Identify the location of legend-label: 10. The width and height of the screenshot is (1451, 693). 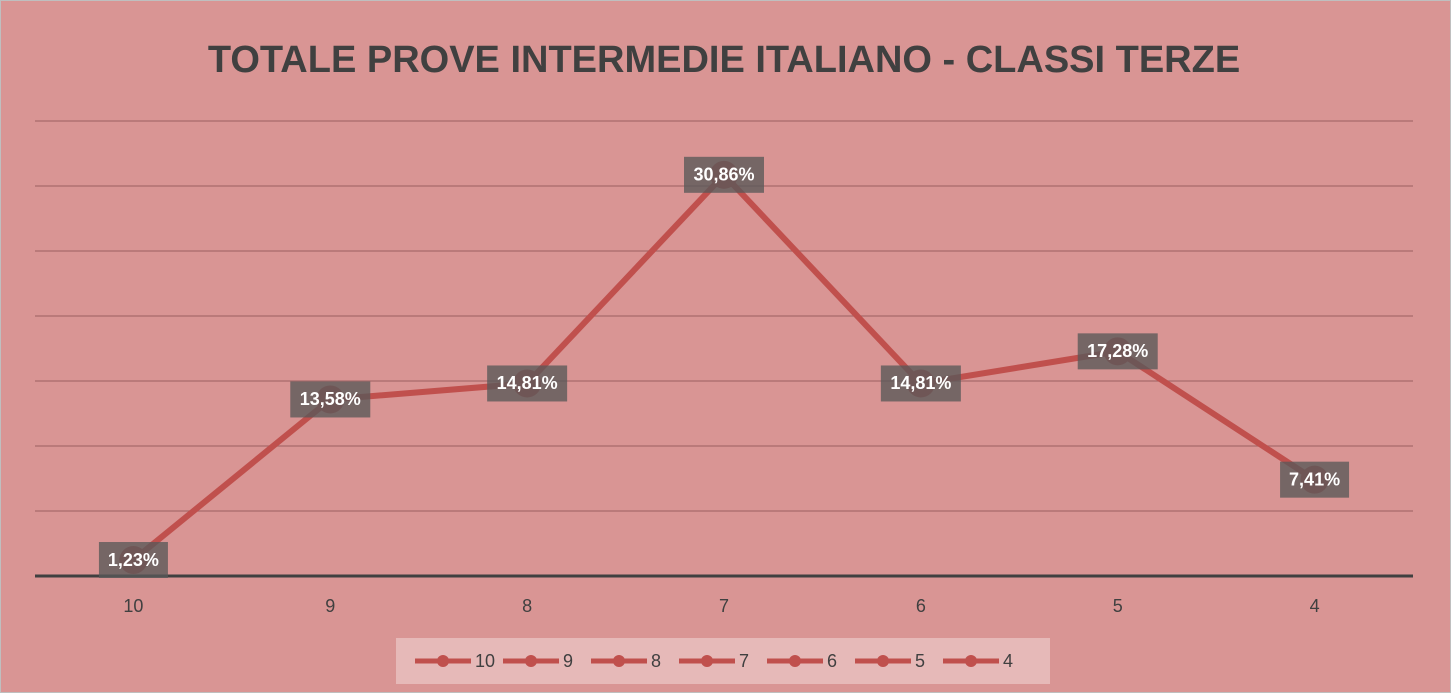
(485, 661).